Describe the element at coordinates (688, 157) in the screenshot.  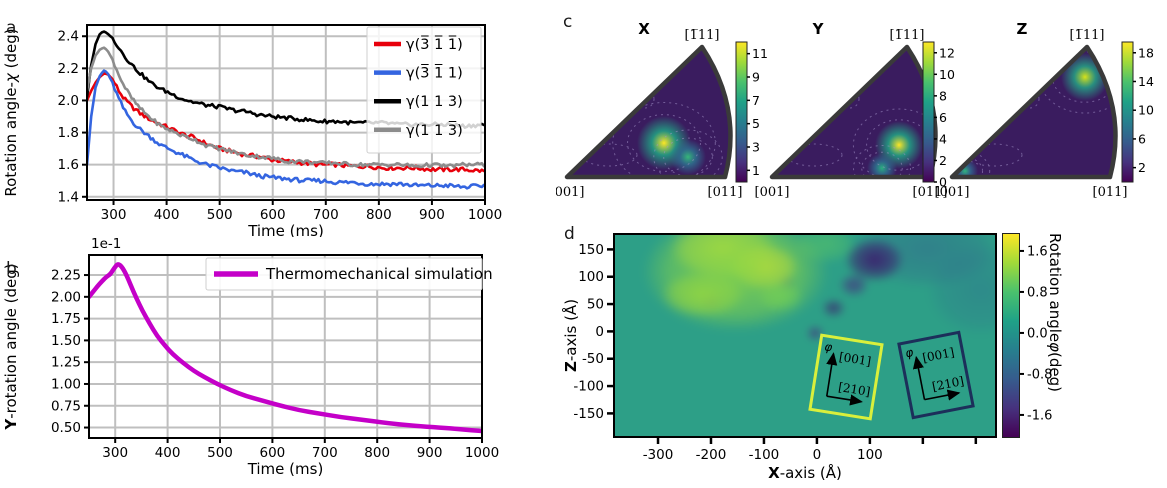
I see `density-hotspot` at that location.